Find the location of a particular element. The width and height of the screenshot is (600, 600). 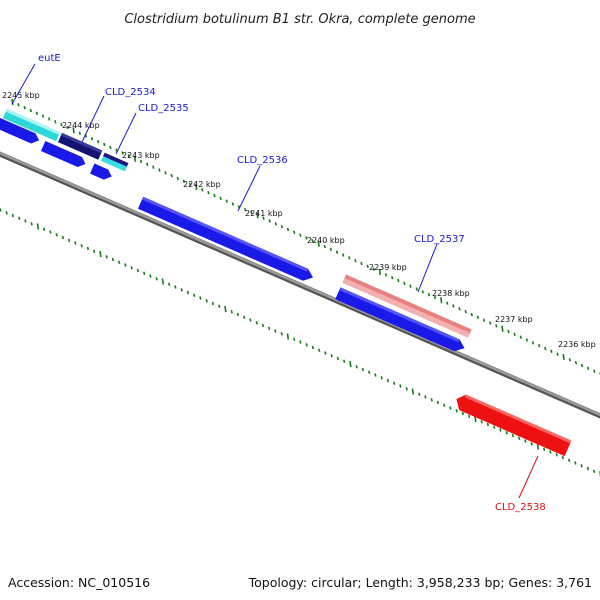

gene-label-cld2535: CLD_2535 is located at coordinates (163, 108).